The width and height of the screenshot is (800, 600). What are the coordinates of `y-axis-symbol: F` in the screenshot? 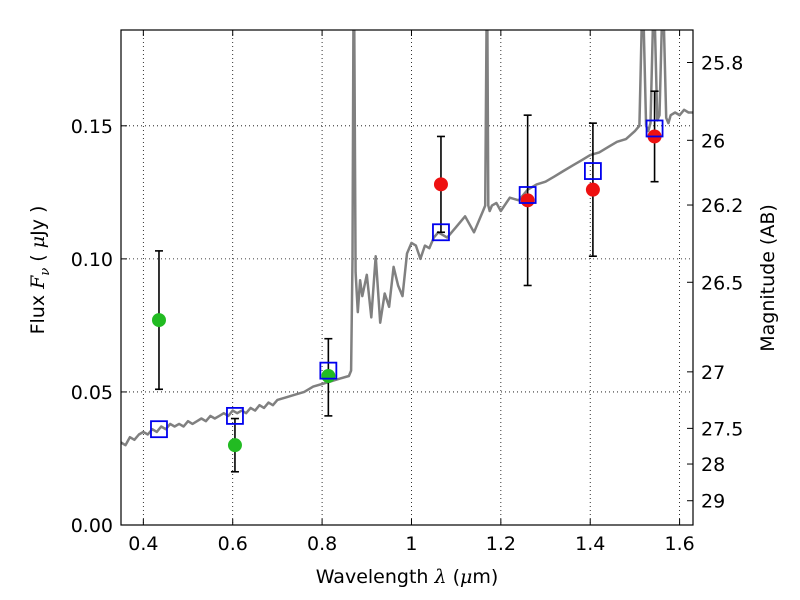 It's located at (38, 282).